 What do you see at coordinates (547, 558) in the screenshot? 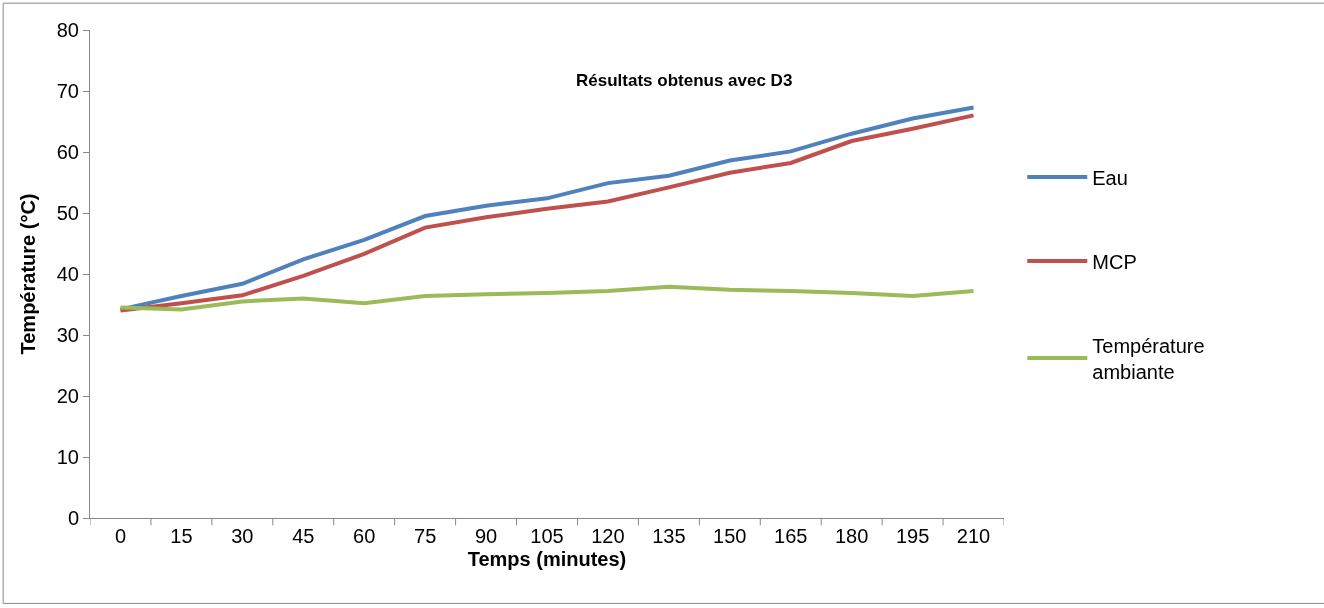
I see `x-axis-title: Temps (minutes)` at bounding box center [547, 558].